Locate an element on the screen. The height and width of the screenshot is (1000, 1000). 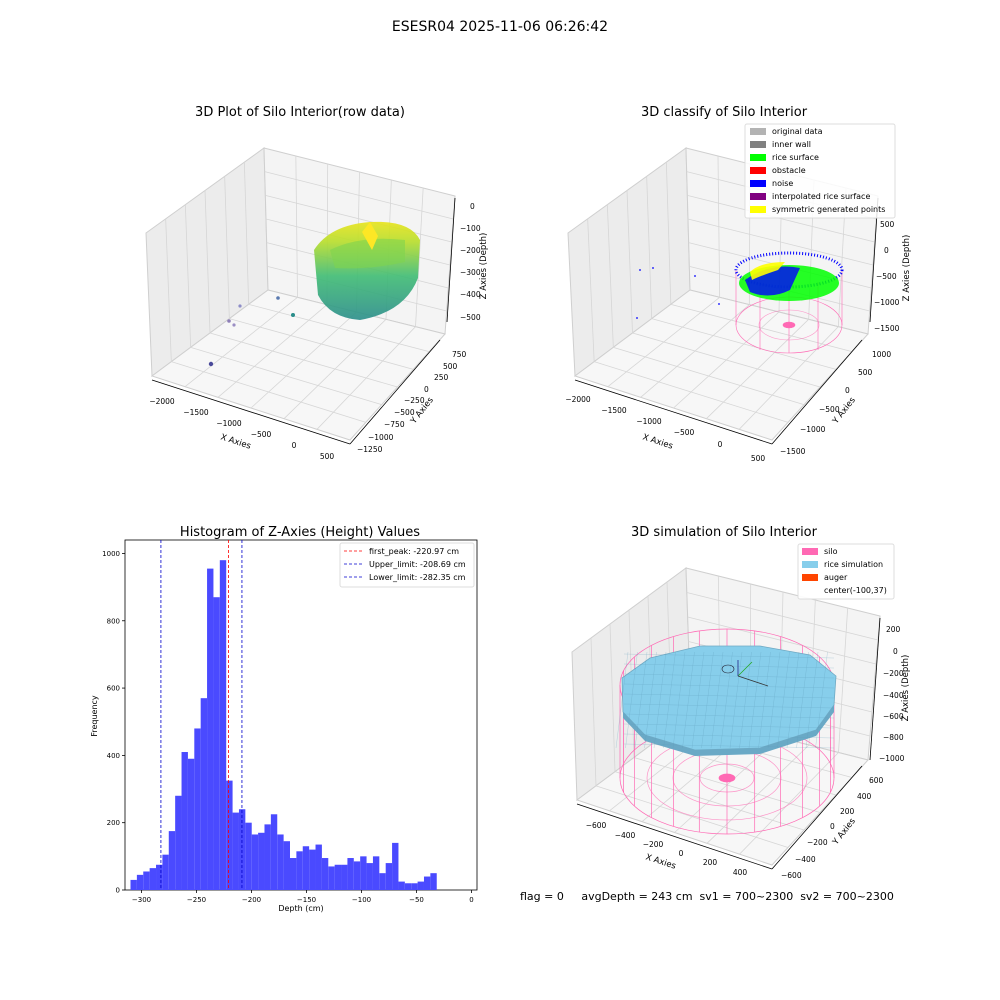
raw-z-tick: −400 is located at coordinates (470, 294).